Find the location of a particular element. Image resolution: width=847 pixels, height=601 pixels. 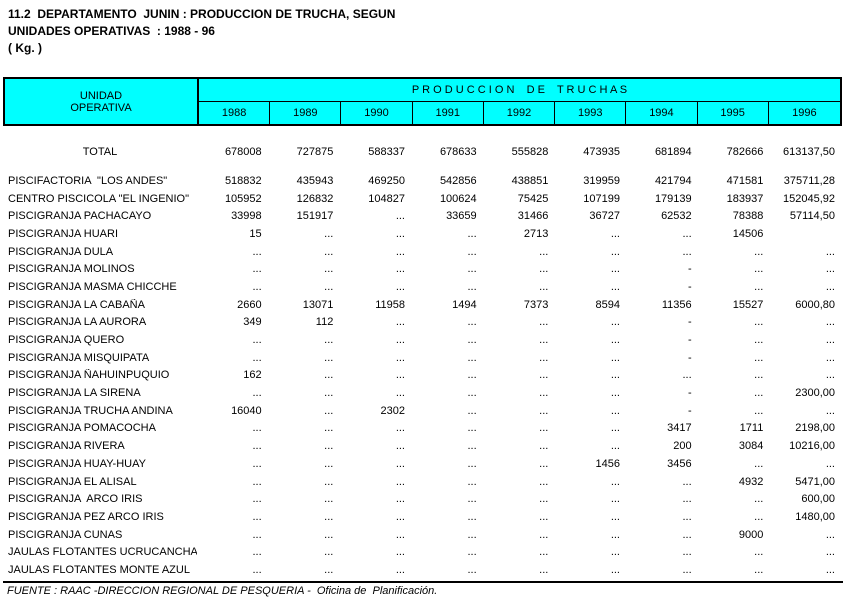

row-label: PISCIGRANJA QUERO is located at coordinates (66, 340).